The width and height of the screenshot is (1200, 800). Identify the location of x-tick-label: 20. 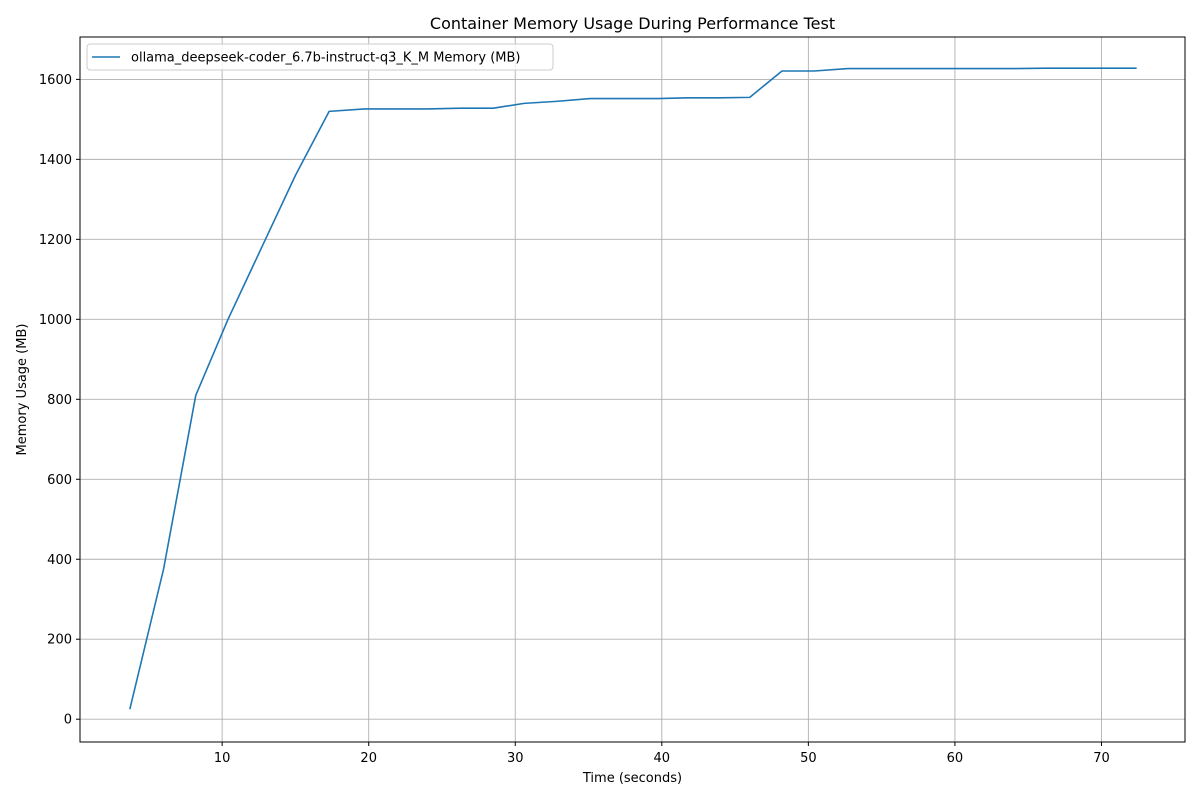
(368, 758).